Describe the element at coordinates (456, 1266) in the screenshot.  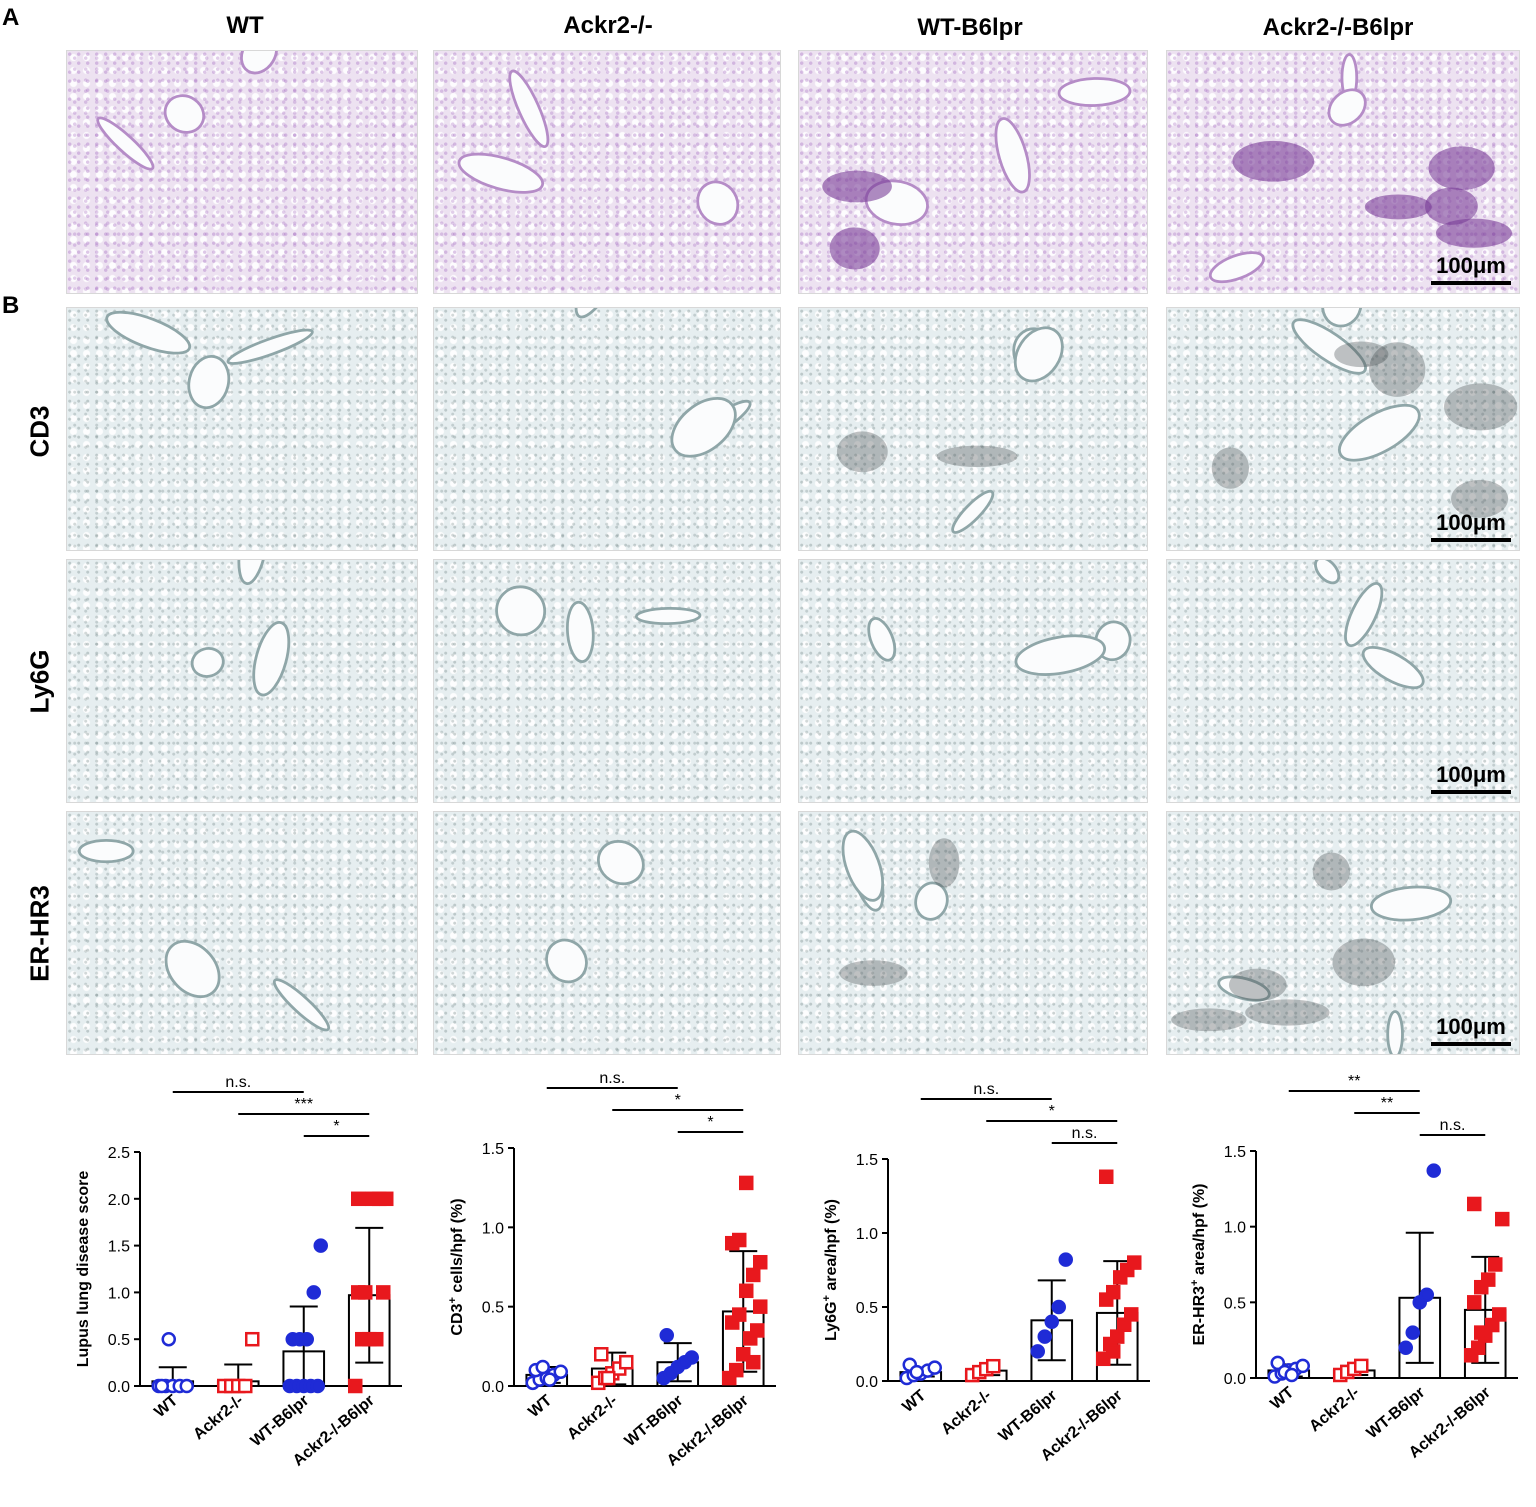
I see `y-axis-label: CD3+ cells/hpf (%)` at that location.